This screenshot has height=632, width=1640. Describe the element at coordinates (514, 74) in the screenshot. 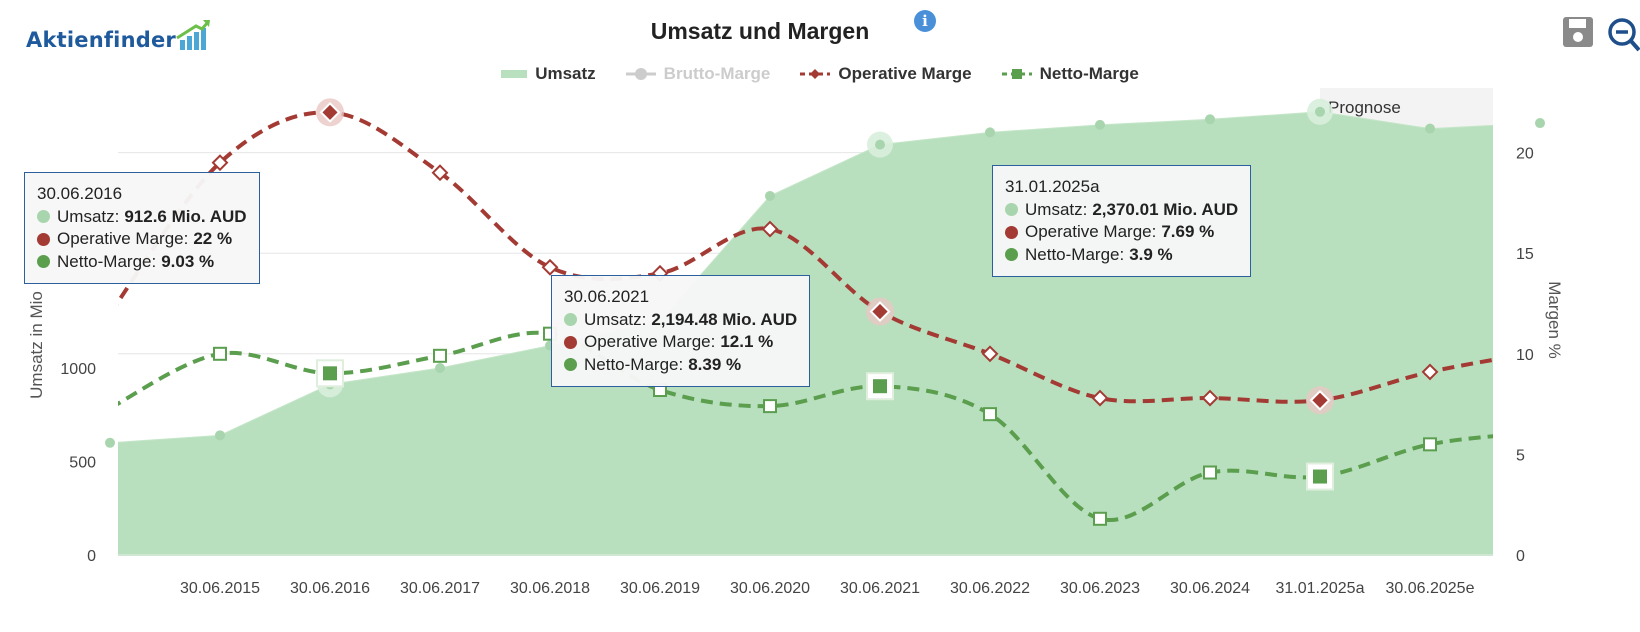

I see `legend-umsatz-swatch` at that location.